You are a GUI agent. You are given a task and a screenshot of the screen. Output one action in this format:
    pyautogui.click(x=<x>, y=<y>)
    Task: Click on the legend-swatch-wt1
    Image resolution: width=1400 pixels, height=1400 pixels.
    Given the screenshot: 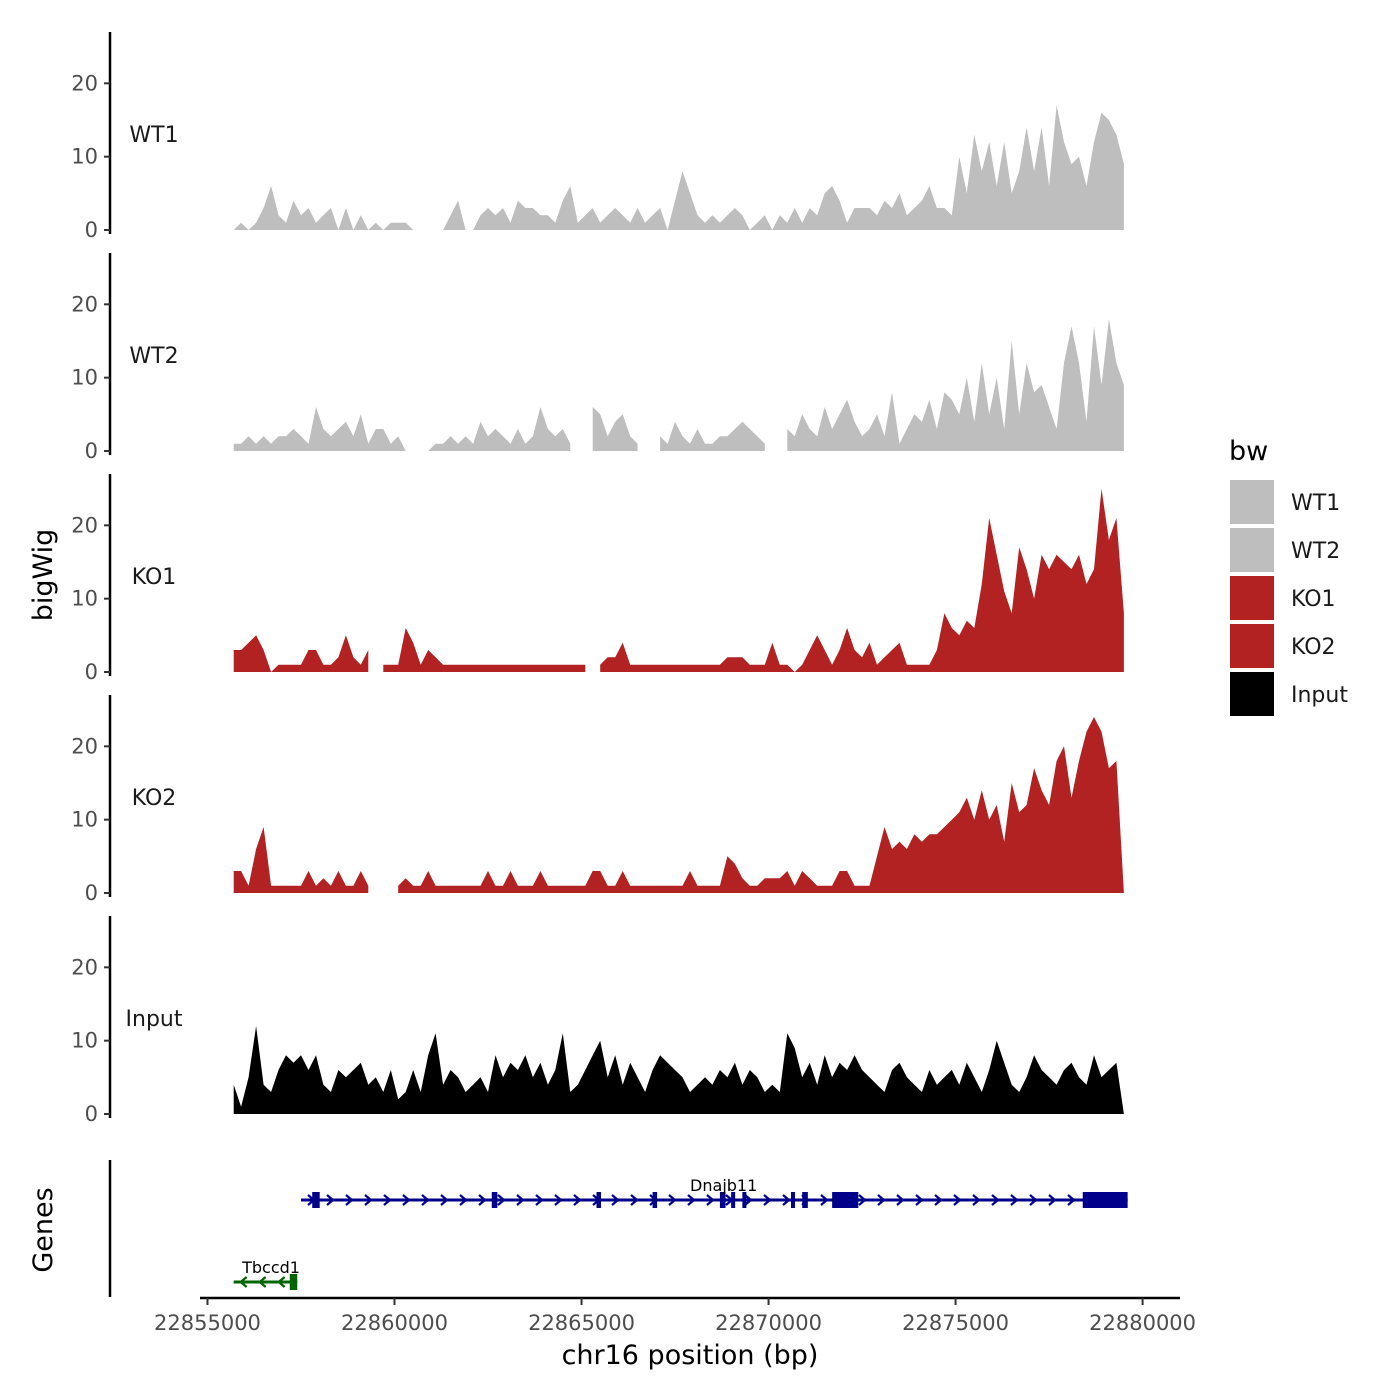 What is the action you would take?
    pyautogui.click(x=1252, y=502)
    